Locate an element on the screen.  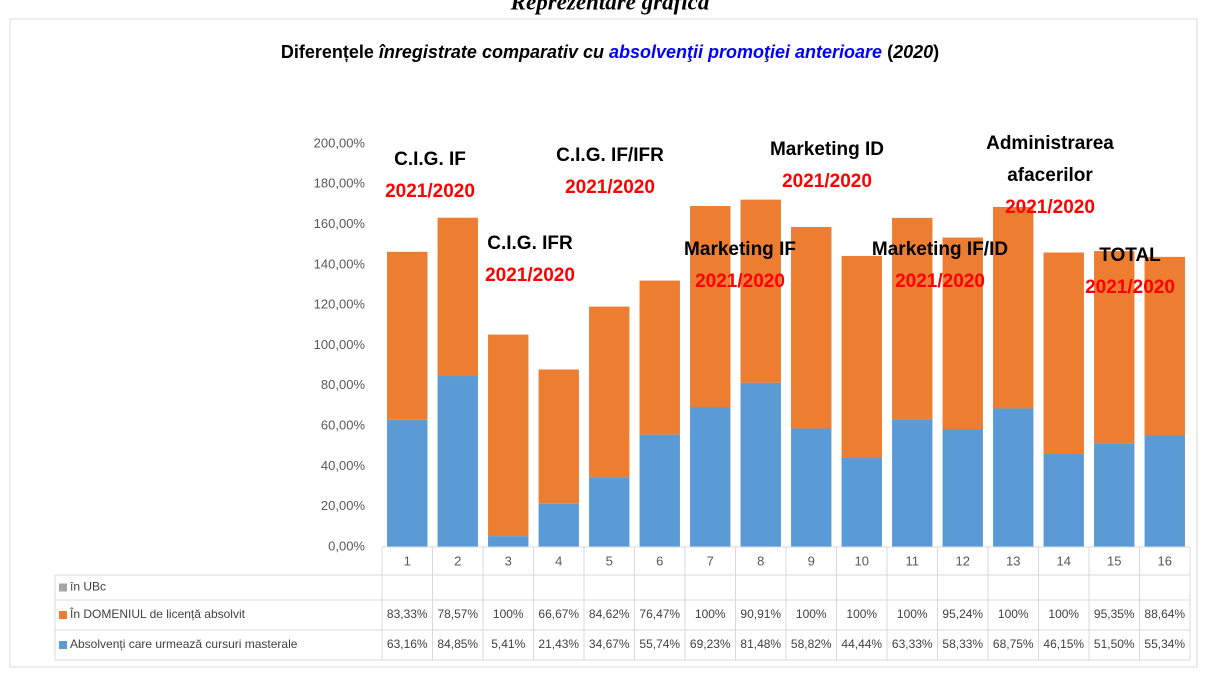
y-tick-label: 120,00% is located at coordinates (340, 304).